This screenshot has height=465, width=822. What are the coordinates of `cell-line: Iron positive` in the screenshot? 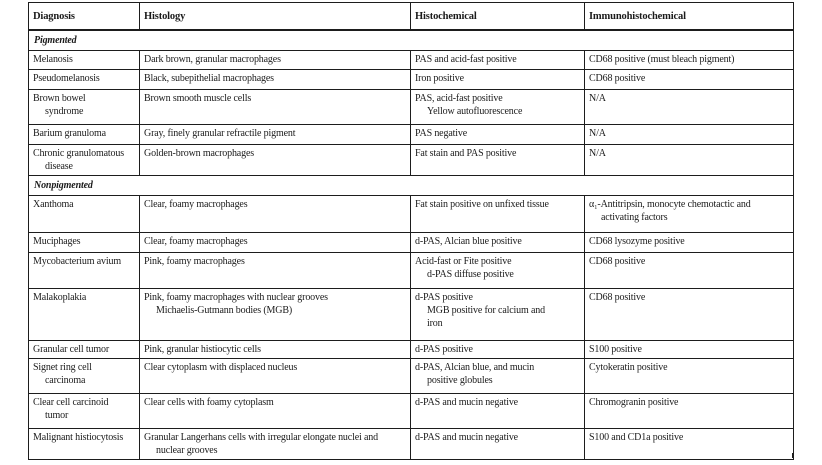 It's located at (439, 78).